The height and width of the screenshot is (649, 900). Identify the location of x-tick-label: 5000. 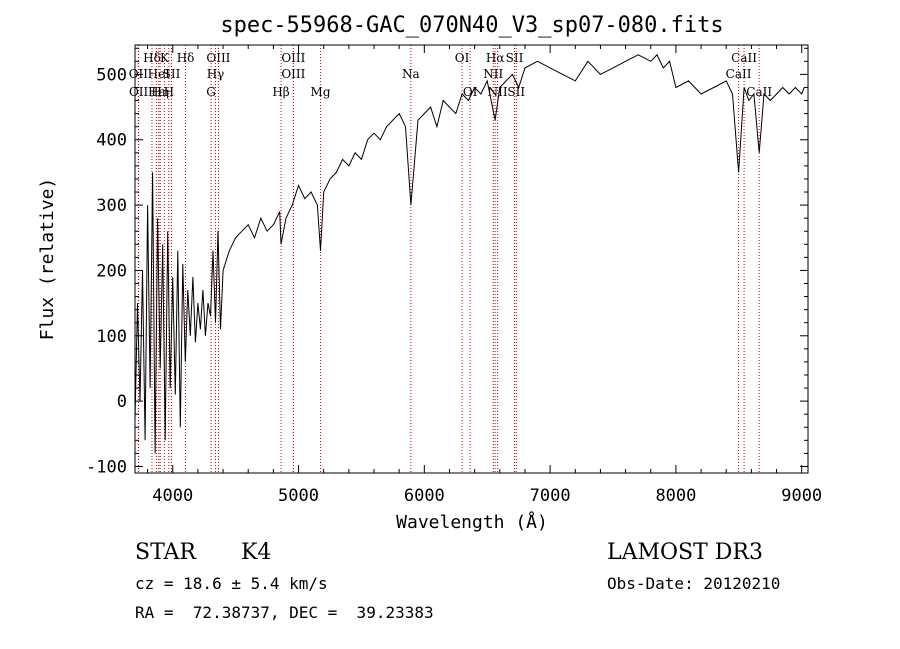
(298, 496).